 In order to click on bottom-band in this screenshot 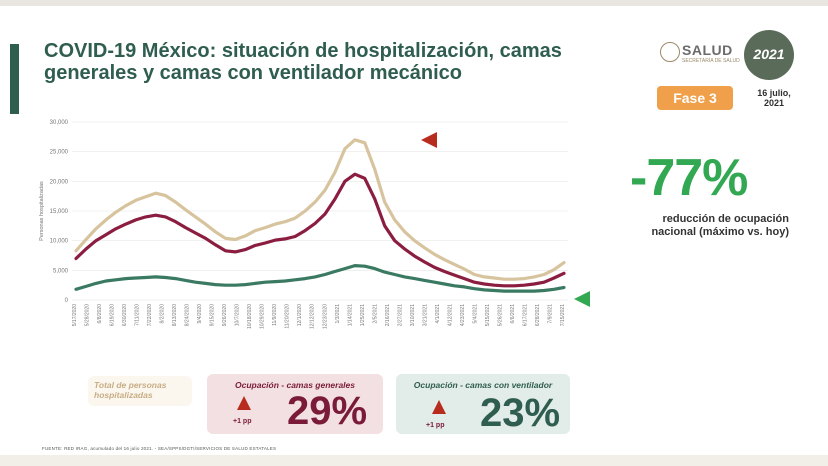, I will do `click(414, 460)`.